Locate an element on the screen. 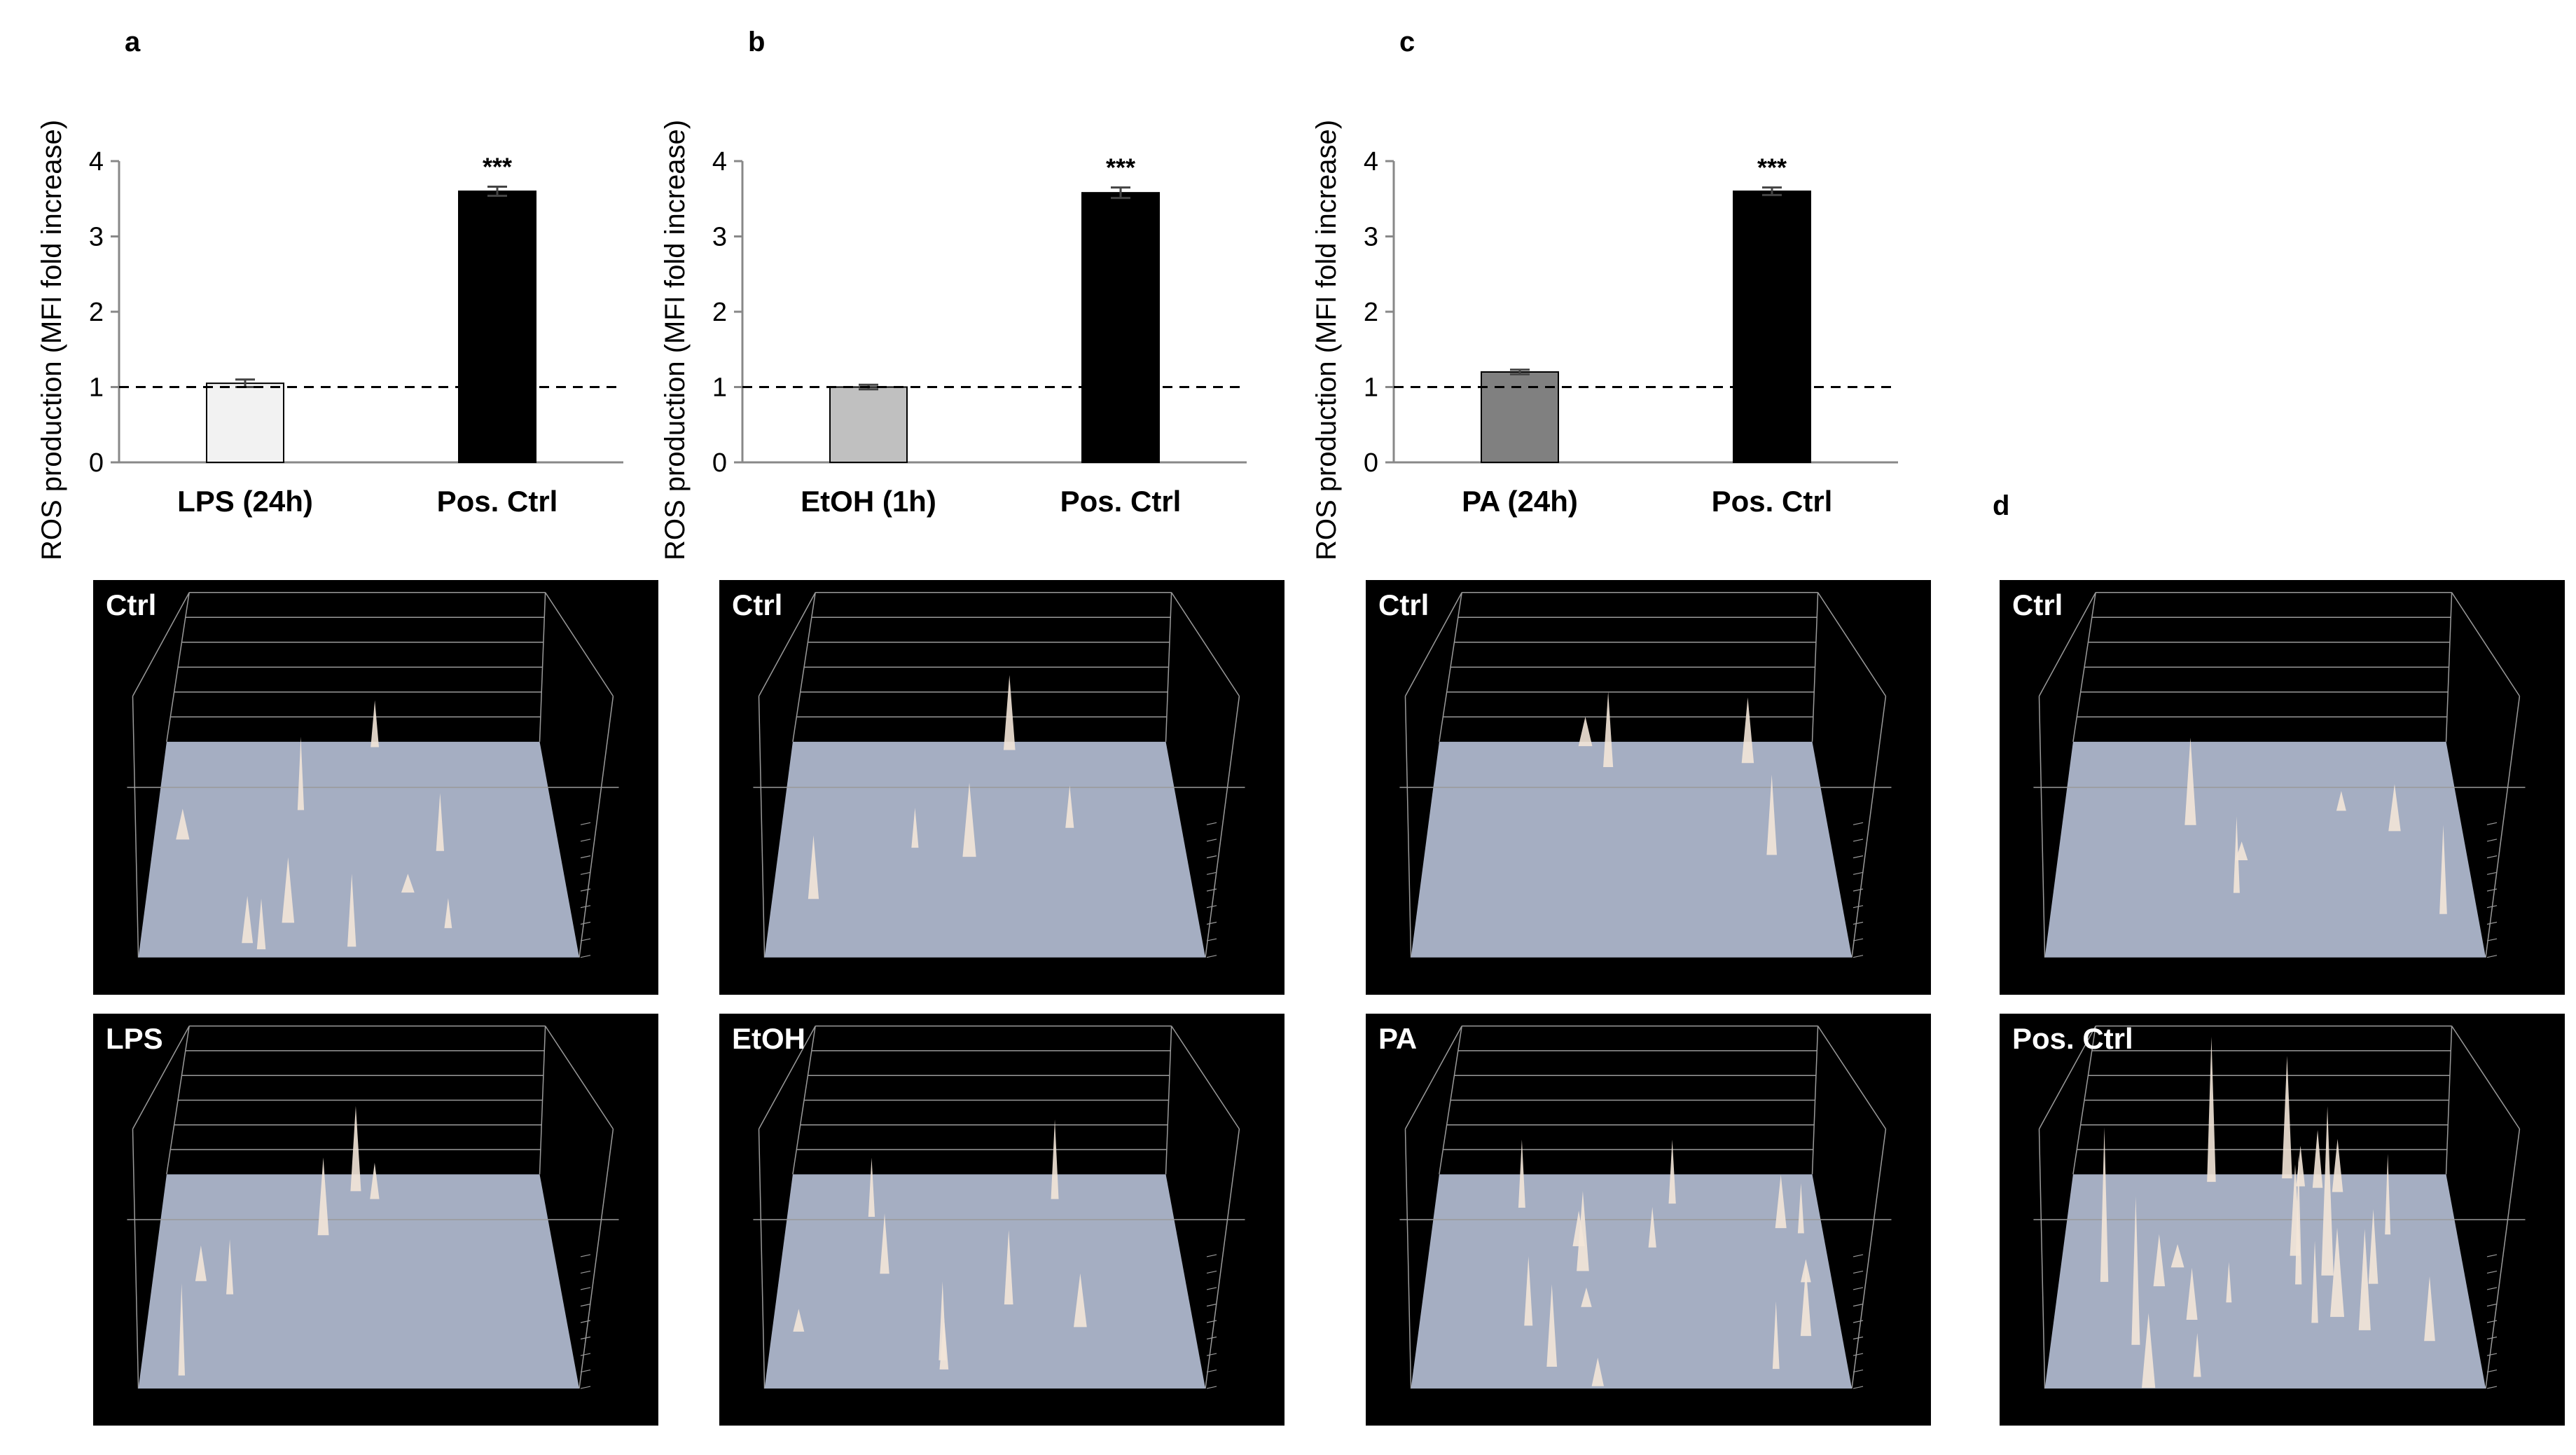 The height and width of the screenshot is (1455, 2576). surface-tile: PA is located at coordinates (1649, 1220).